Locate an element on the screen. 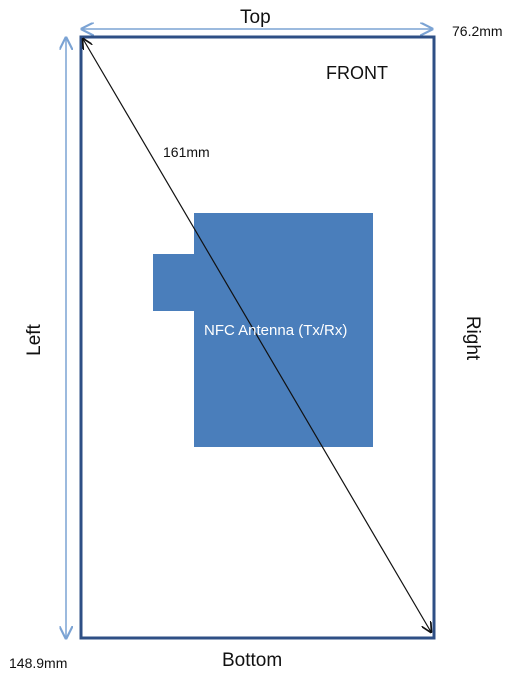  width-measurement: 76.2mm is located at coordinates (477, 31).